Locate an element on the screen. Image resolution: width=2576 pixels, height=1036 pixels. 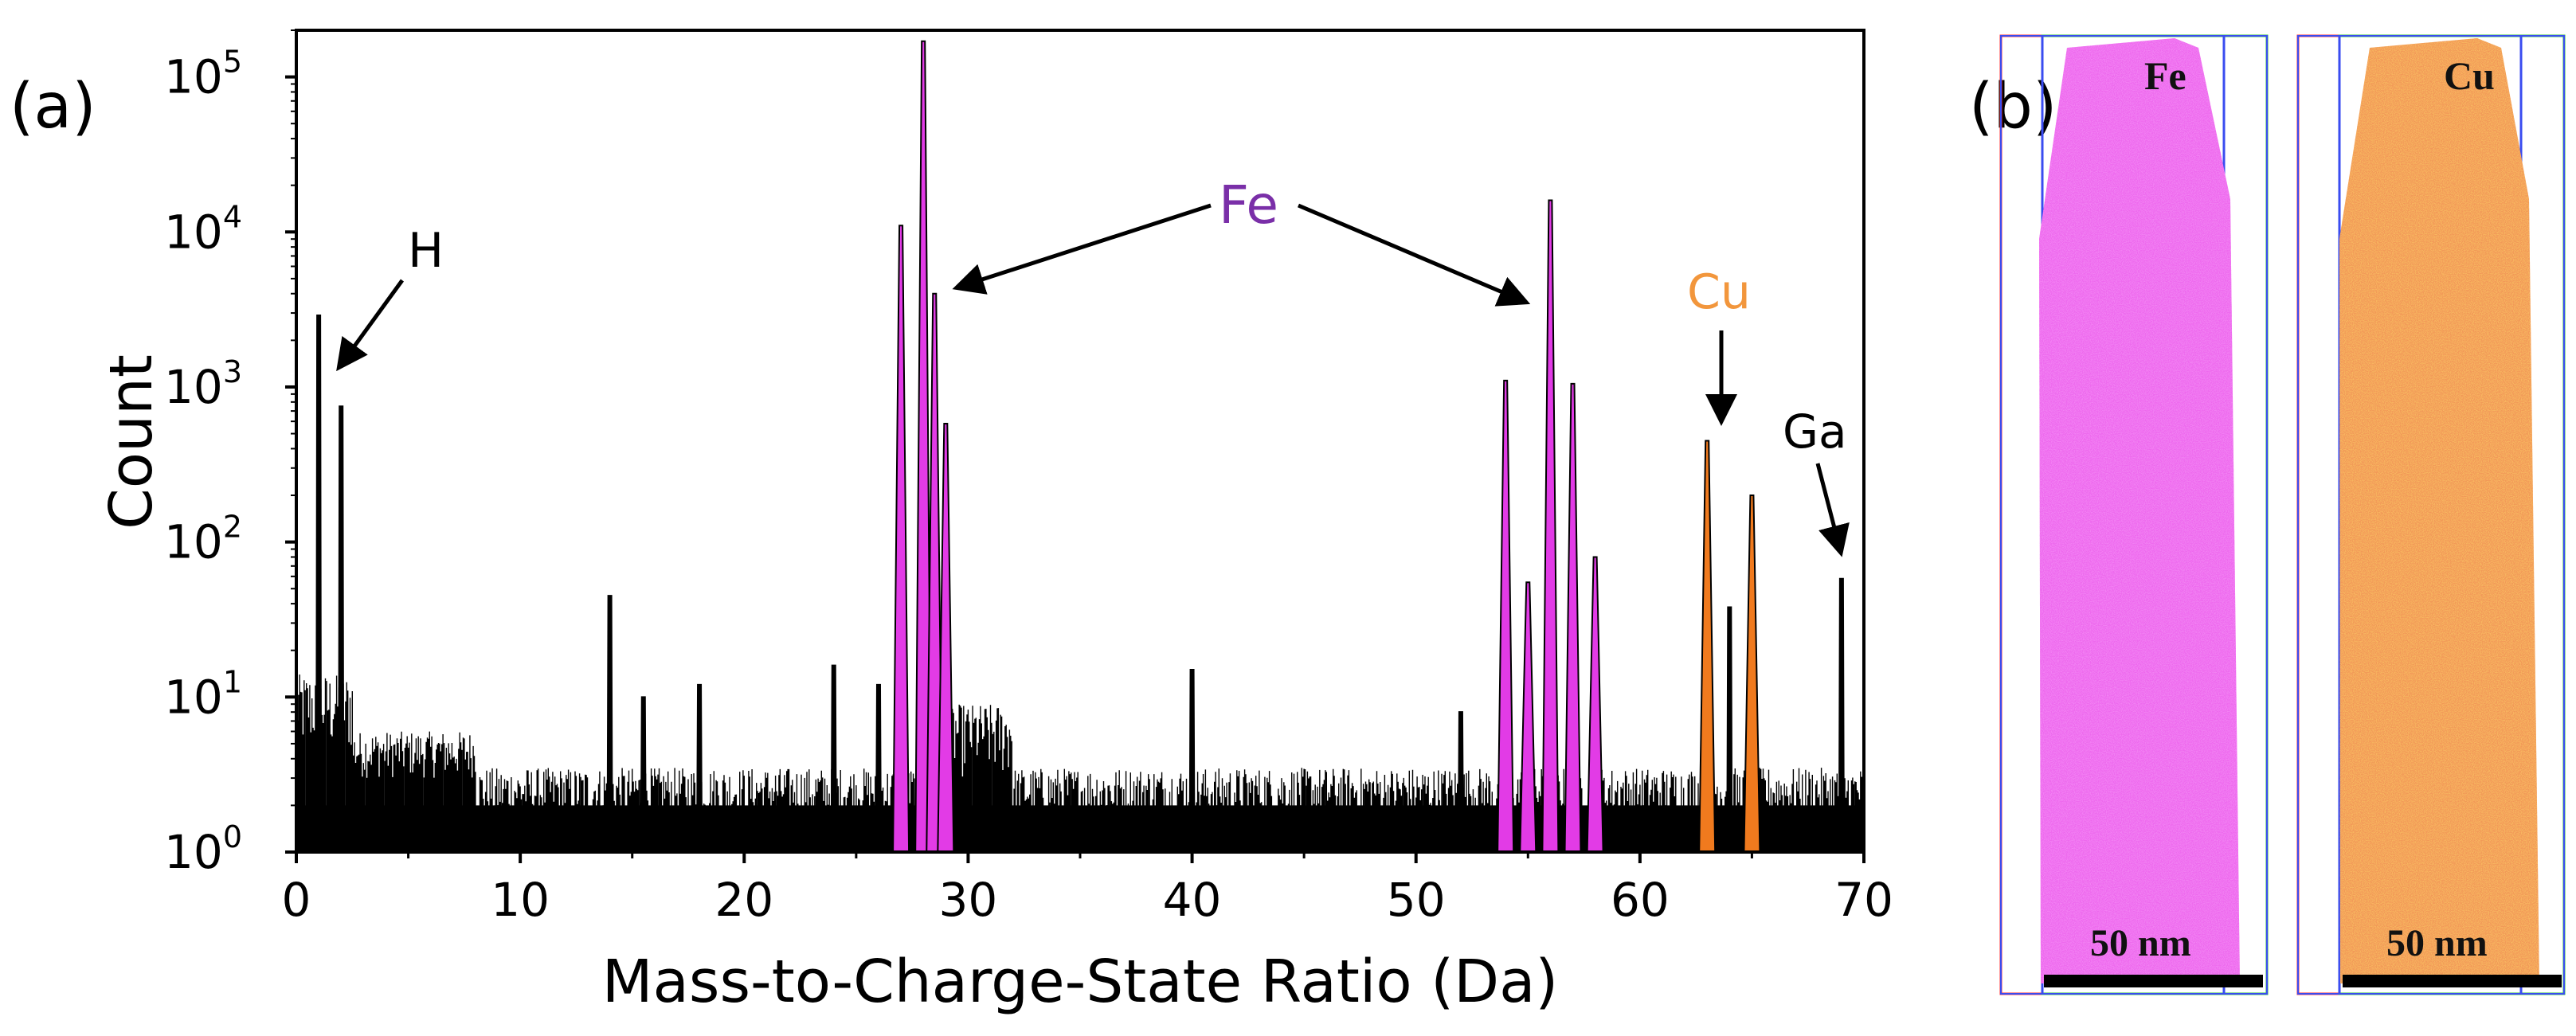
cu-box-blue is located at coordinates (2431, 515).